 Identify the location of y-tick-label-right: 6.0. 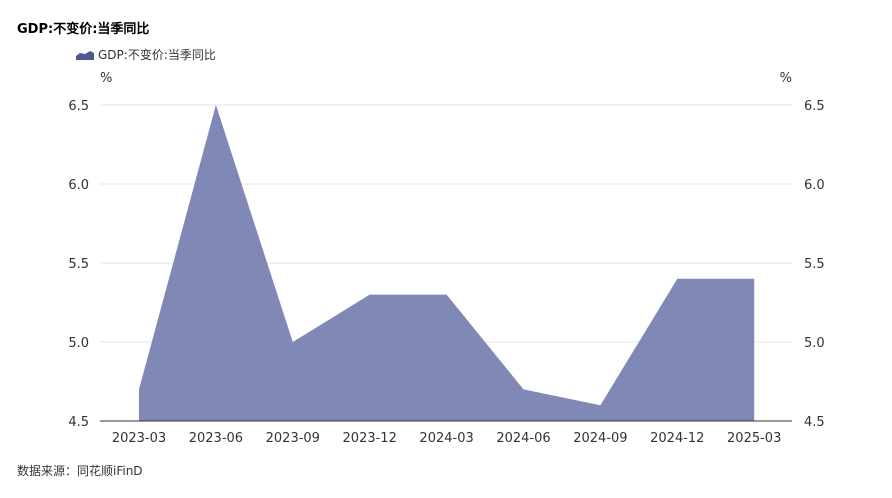
(814, 185).